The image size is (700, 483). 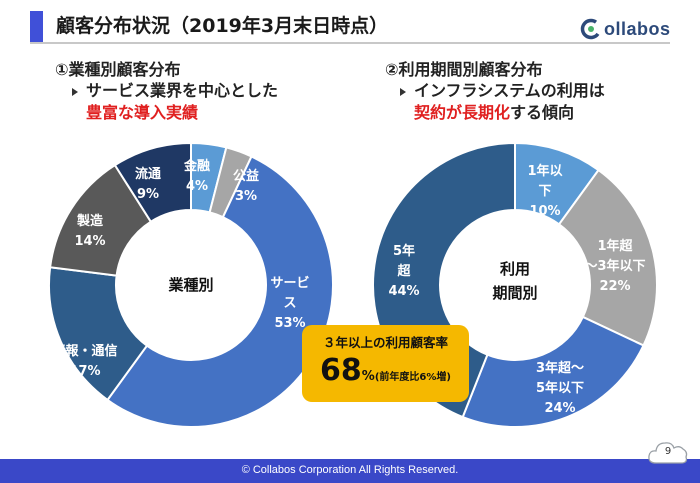 What do you see at coordinates (246, 186) in the screenshot?
I see `slice-label: 公益 3%` at bounding box center [246, 186].